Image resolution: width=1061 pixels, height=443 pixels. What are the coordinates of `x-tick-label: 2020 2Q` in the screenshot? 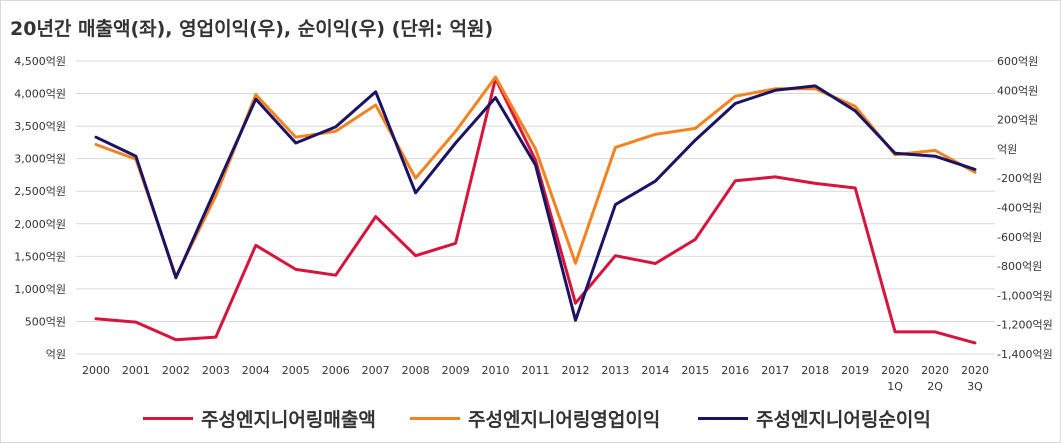 It's located at (935, 378).